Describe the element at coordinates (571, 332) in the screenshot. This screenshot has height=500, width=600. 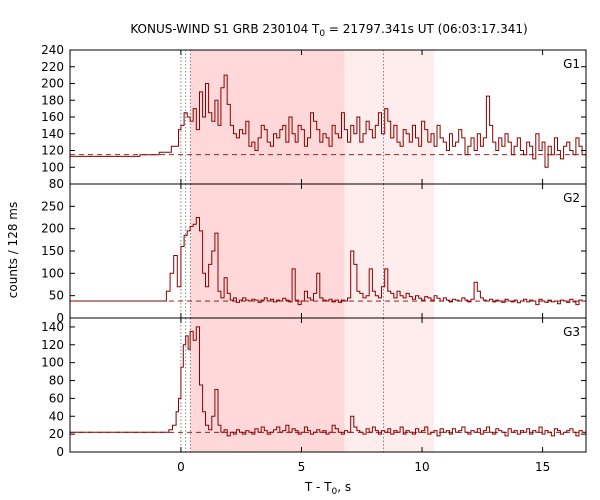
I see `panel-label: G3` at that location.